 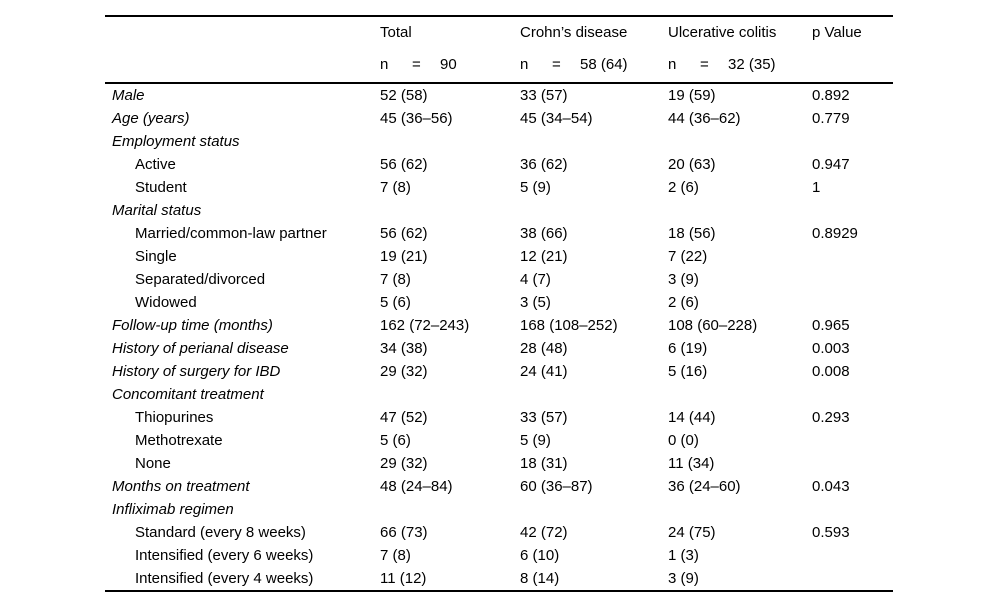 I want to click on p-value: 0.593, so click(x=831, y=532).